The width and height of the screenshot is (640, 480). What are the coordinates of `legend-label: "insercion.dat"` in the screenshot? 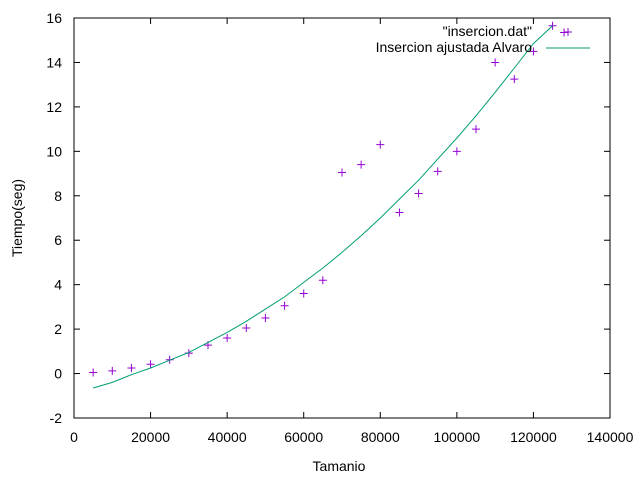 It's located at (487, 31).